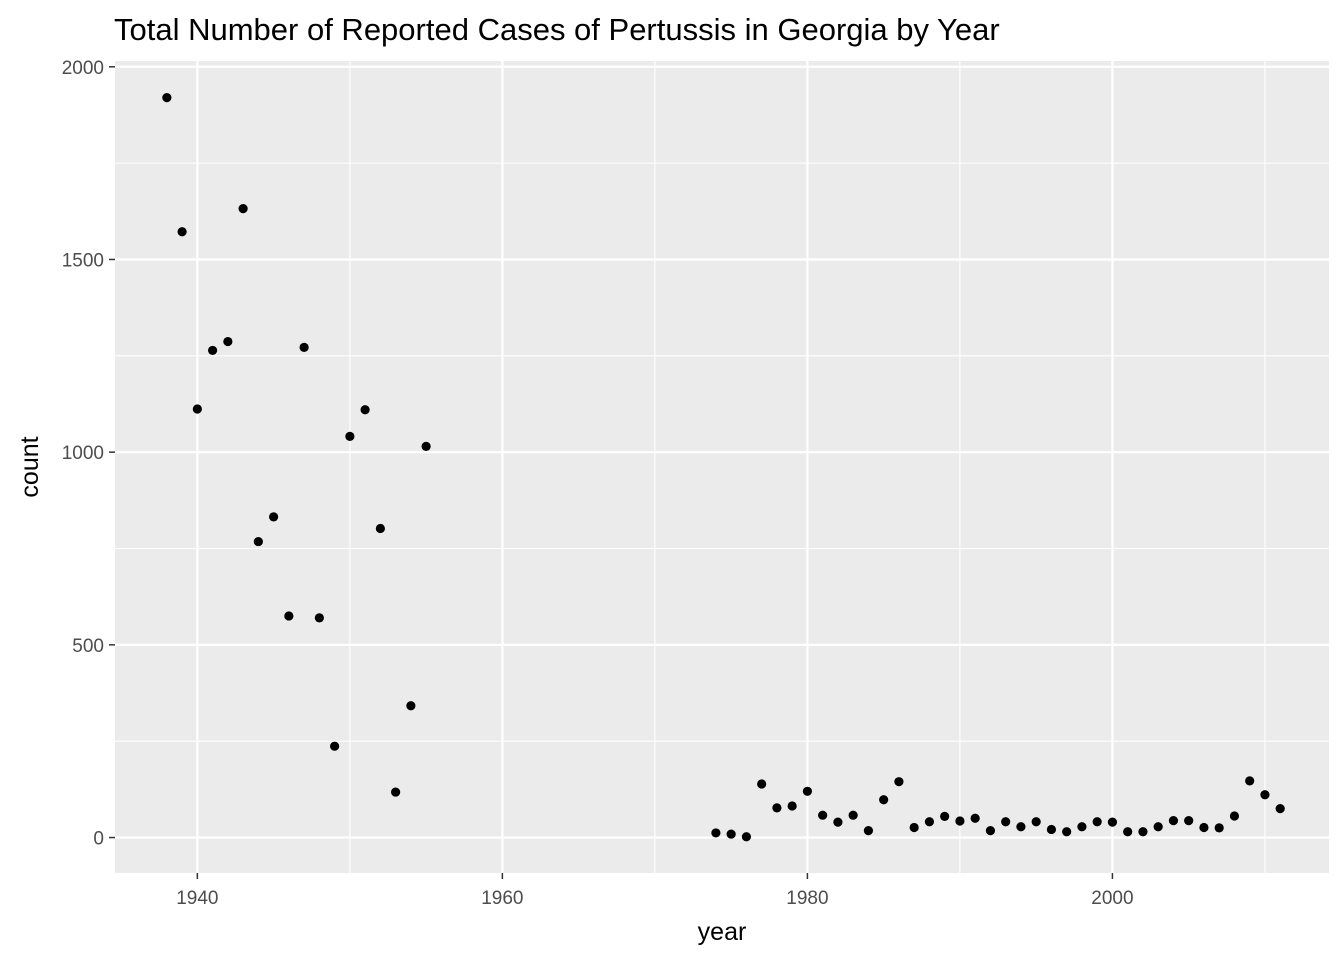  What do you see at coordinates (98, 839) in the screenshot?
I see `y-tick-label: 0` at bounding box center [98, 839].